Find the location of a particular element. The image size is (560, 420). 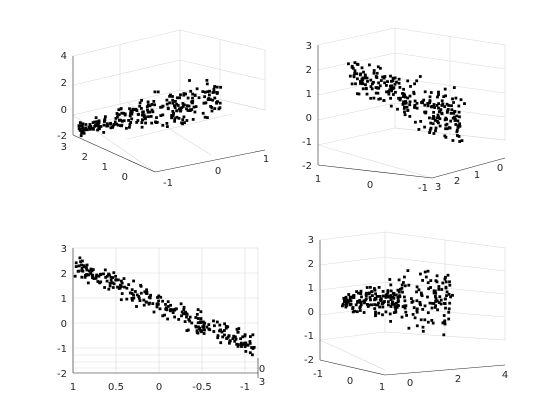

tick-label: -1 is located at coordinates (423, 188).